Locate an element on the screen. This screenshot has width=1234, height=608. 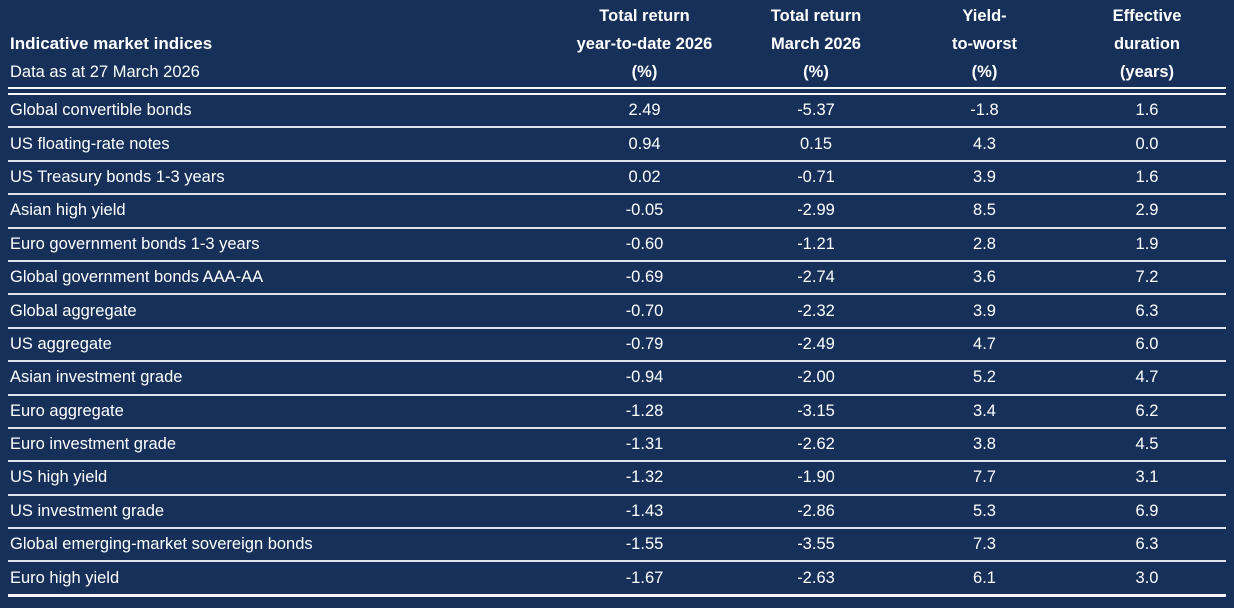
row-value: -2.00 is located at coordinates (816, 377).